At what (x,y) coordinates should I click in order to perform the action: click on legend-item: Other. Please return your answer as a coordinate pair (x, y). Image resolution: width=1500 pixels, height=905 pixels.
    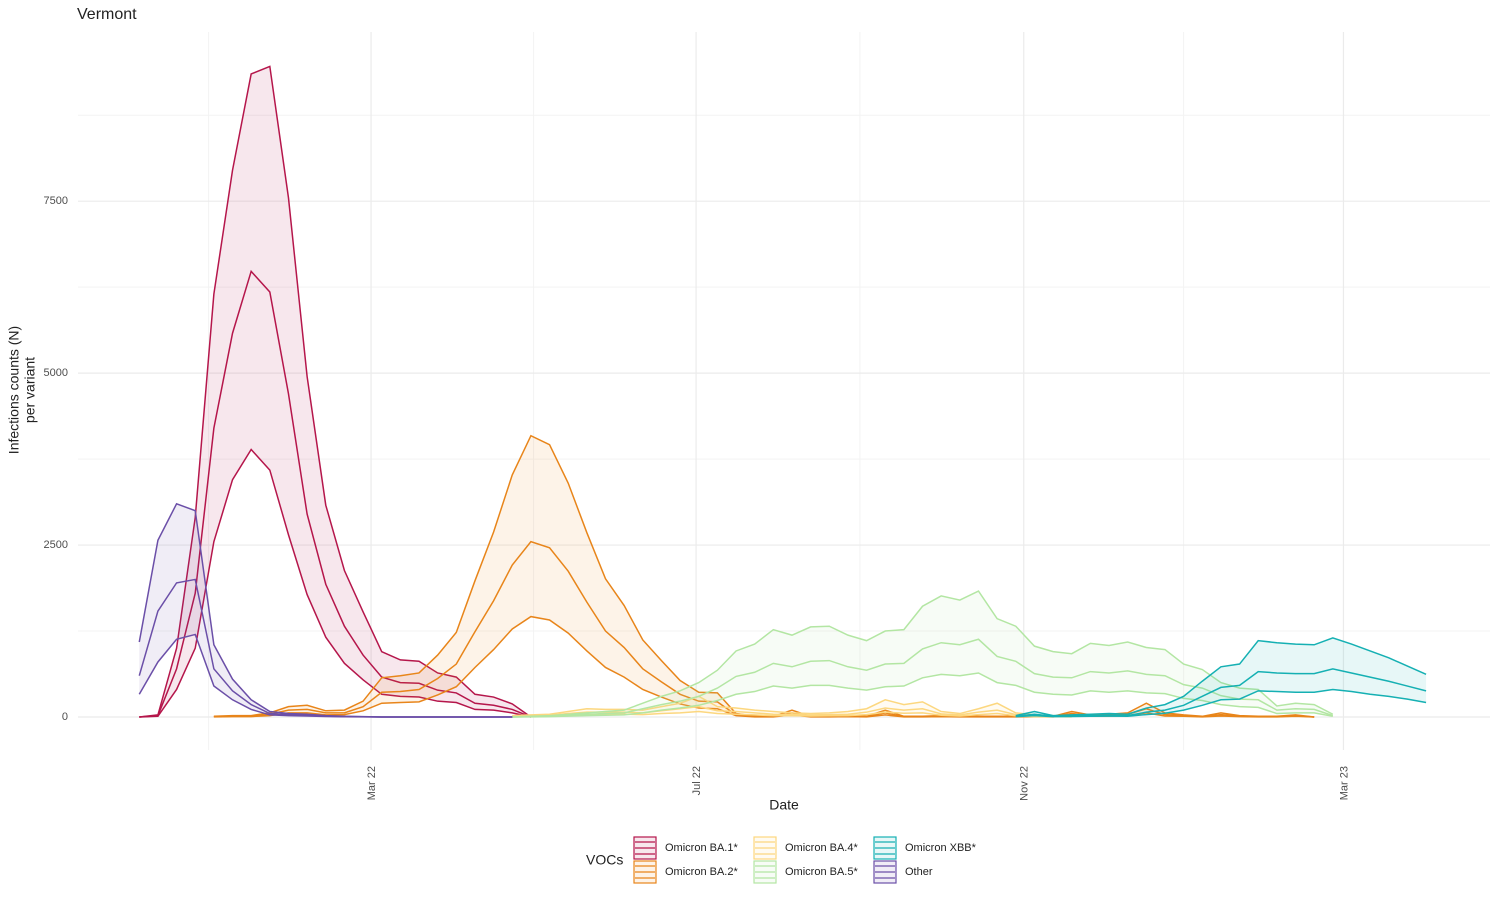
    Looking at the image, I should click on (903, 872).